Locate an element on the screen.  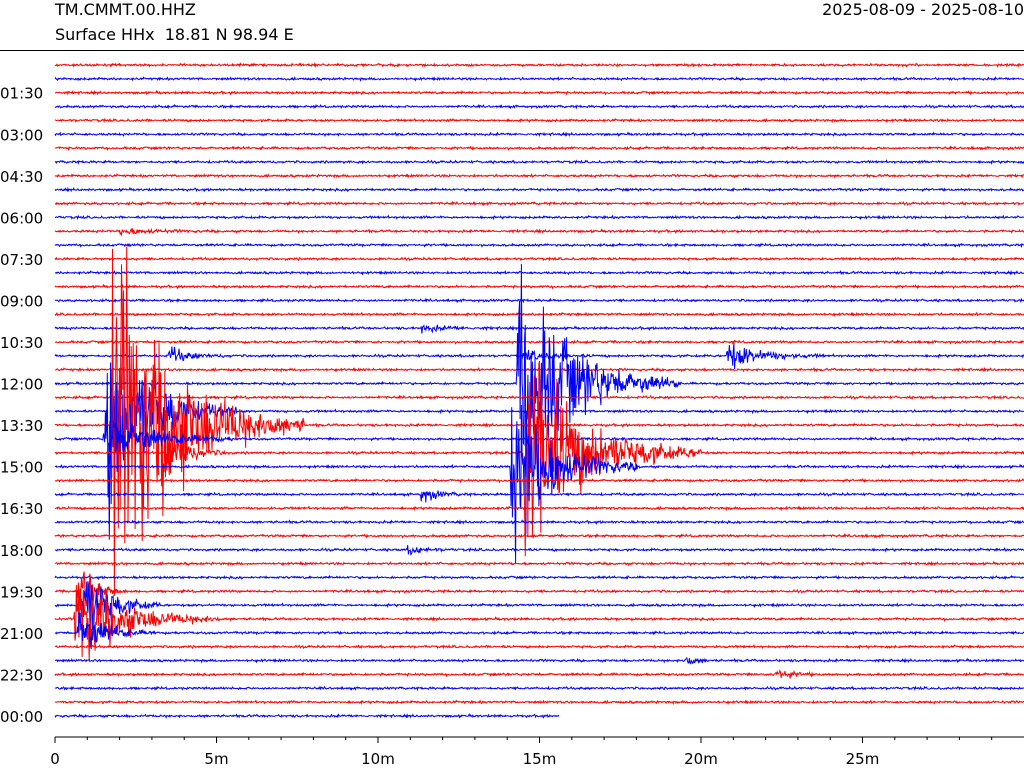
y-tick-label: 15:00 is located at coordinates (21, 468).